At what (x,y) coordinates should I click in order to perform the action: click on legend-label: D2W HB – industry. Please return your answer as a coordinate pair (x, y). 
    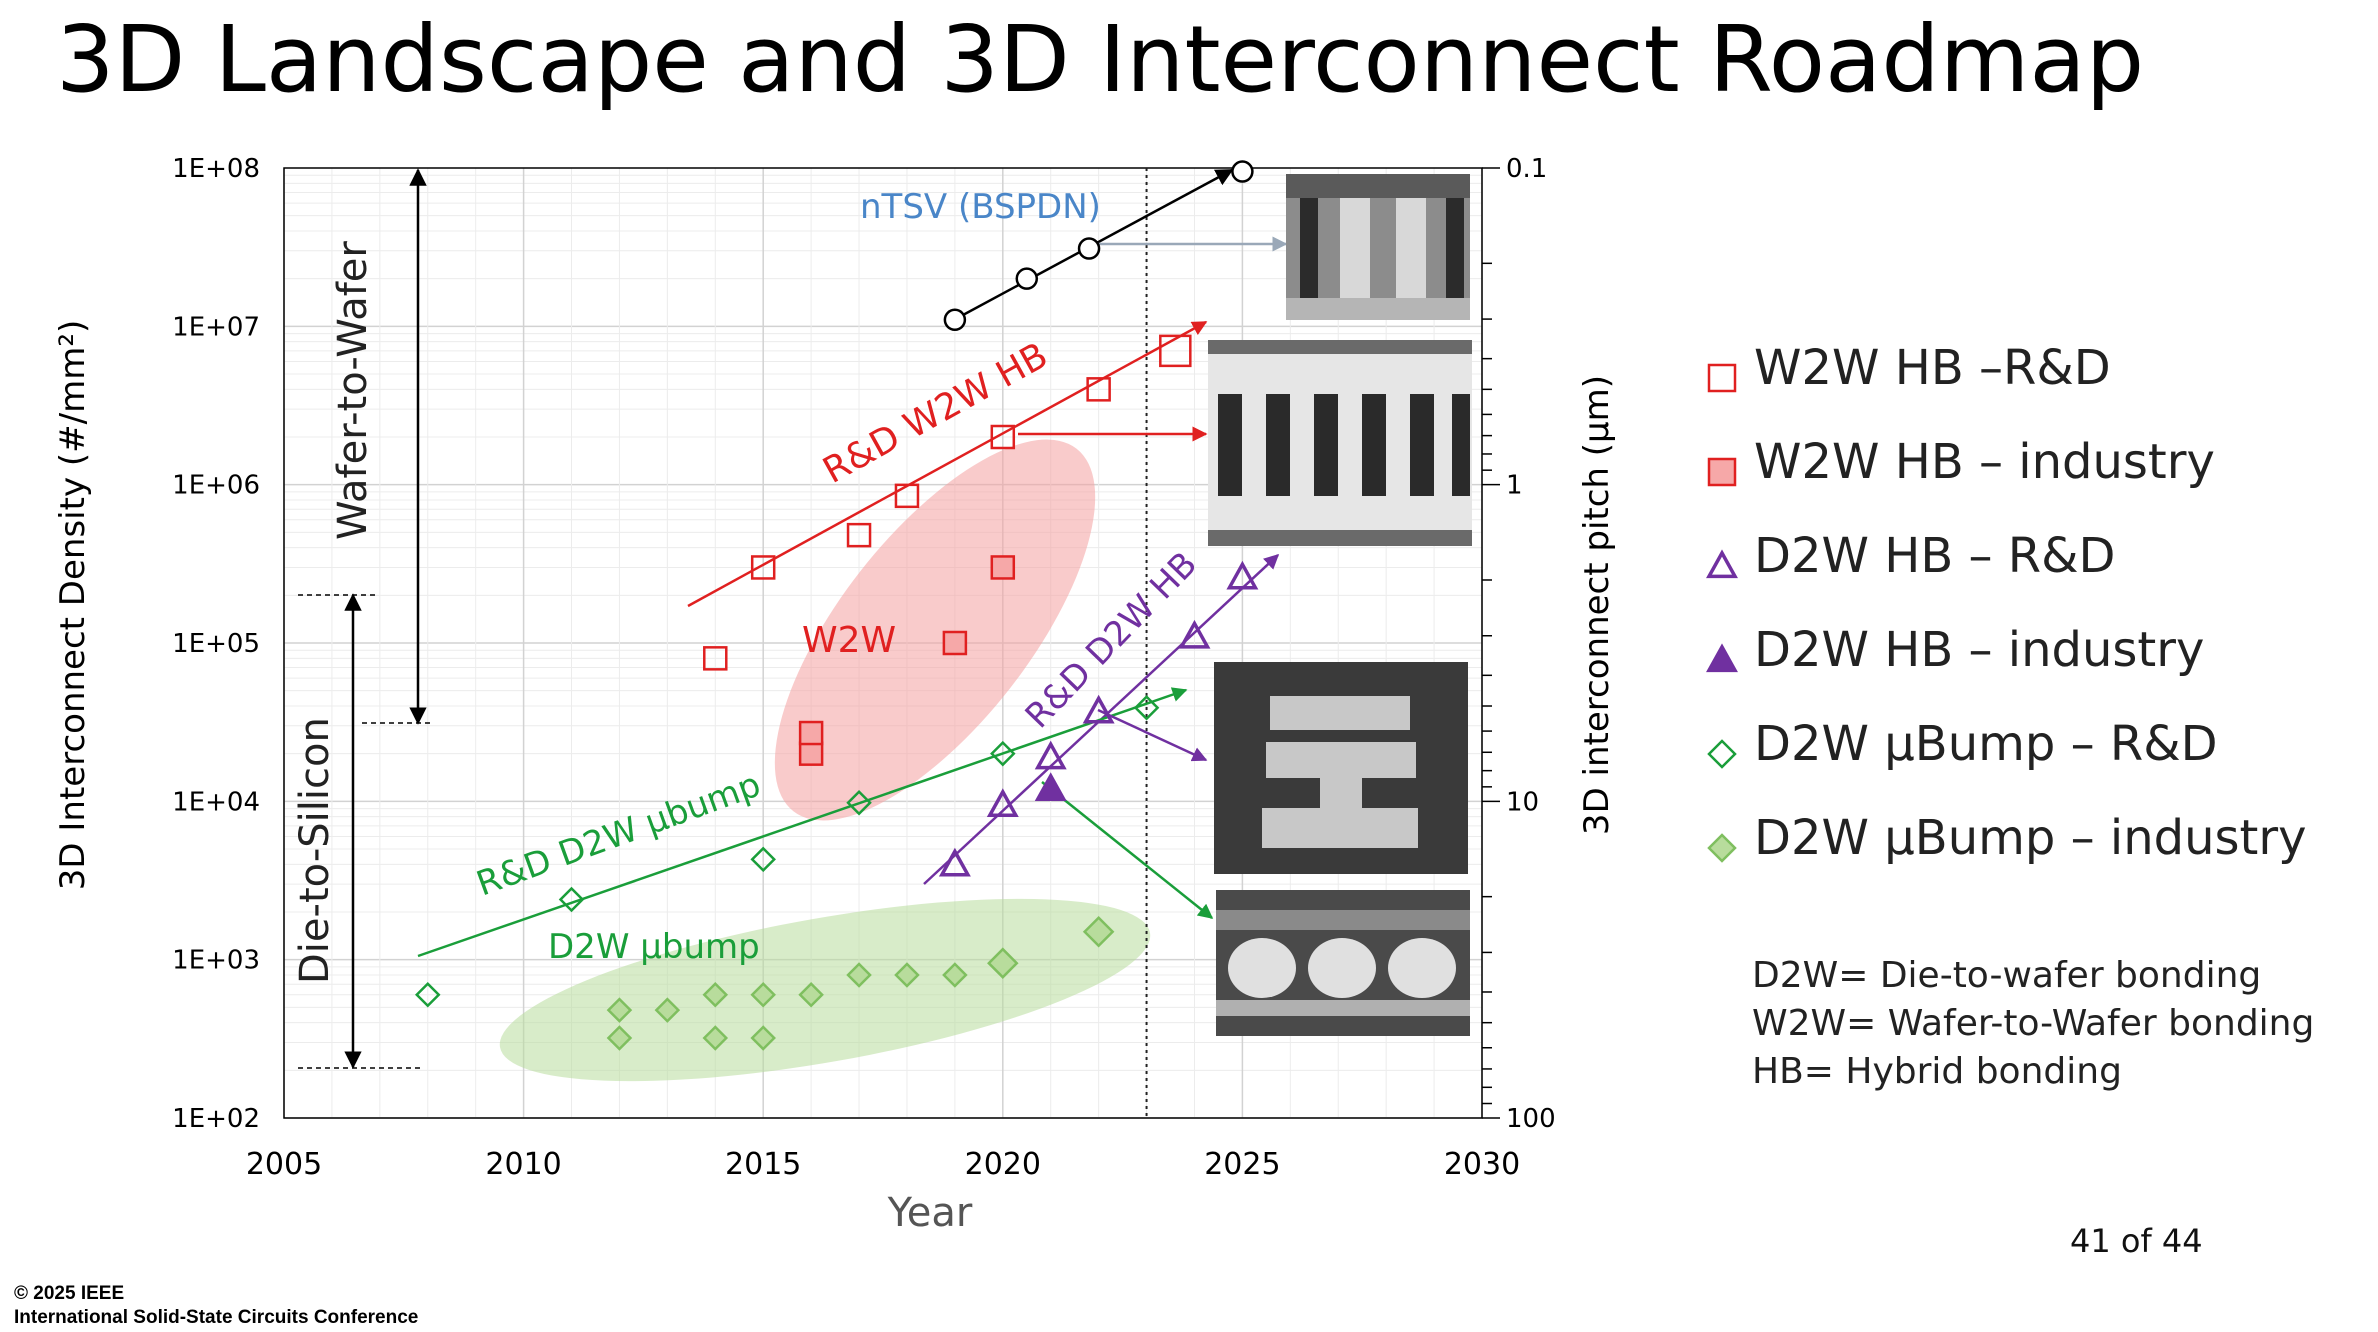
    Looking at the image, I should click on (1979, 650).